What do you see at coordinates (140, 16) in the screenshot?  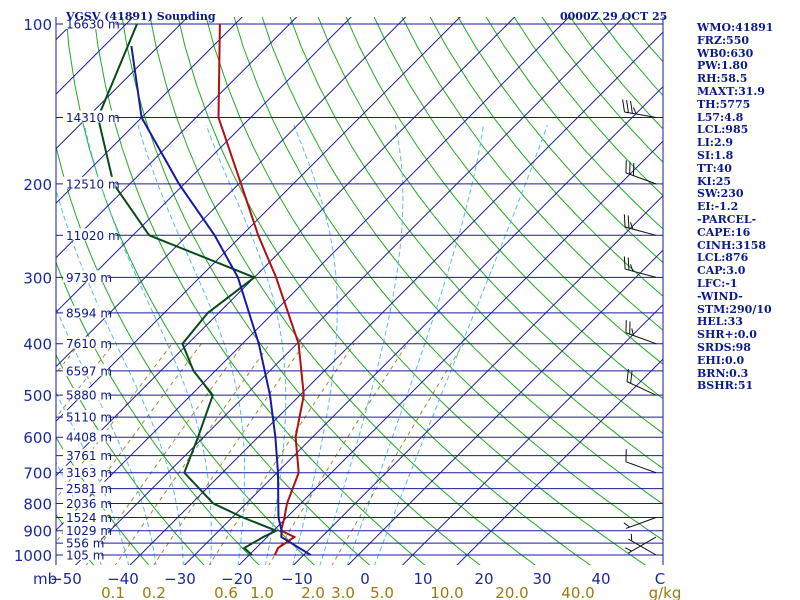 I see `chart-title: VGSV (41891) Sounding` at bounding box center [140, 16].